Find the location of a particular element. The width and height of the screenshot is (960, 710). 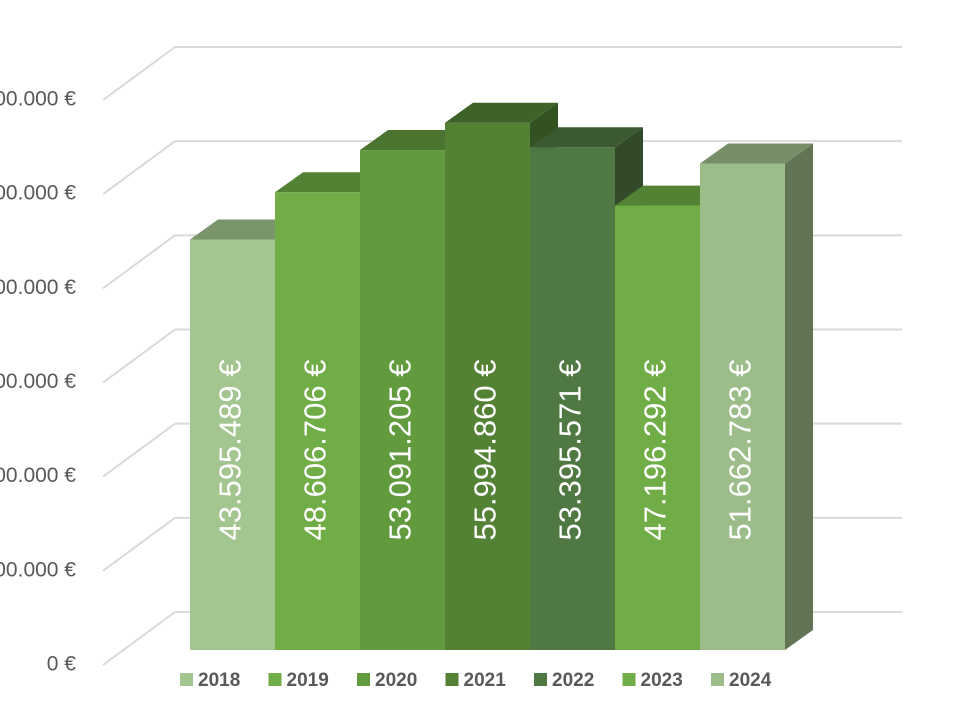

y-tick-label: 50.000.000 € is located at coordinates (38, 193).